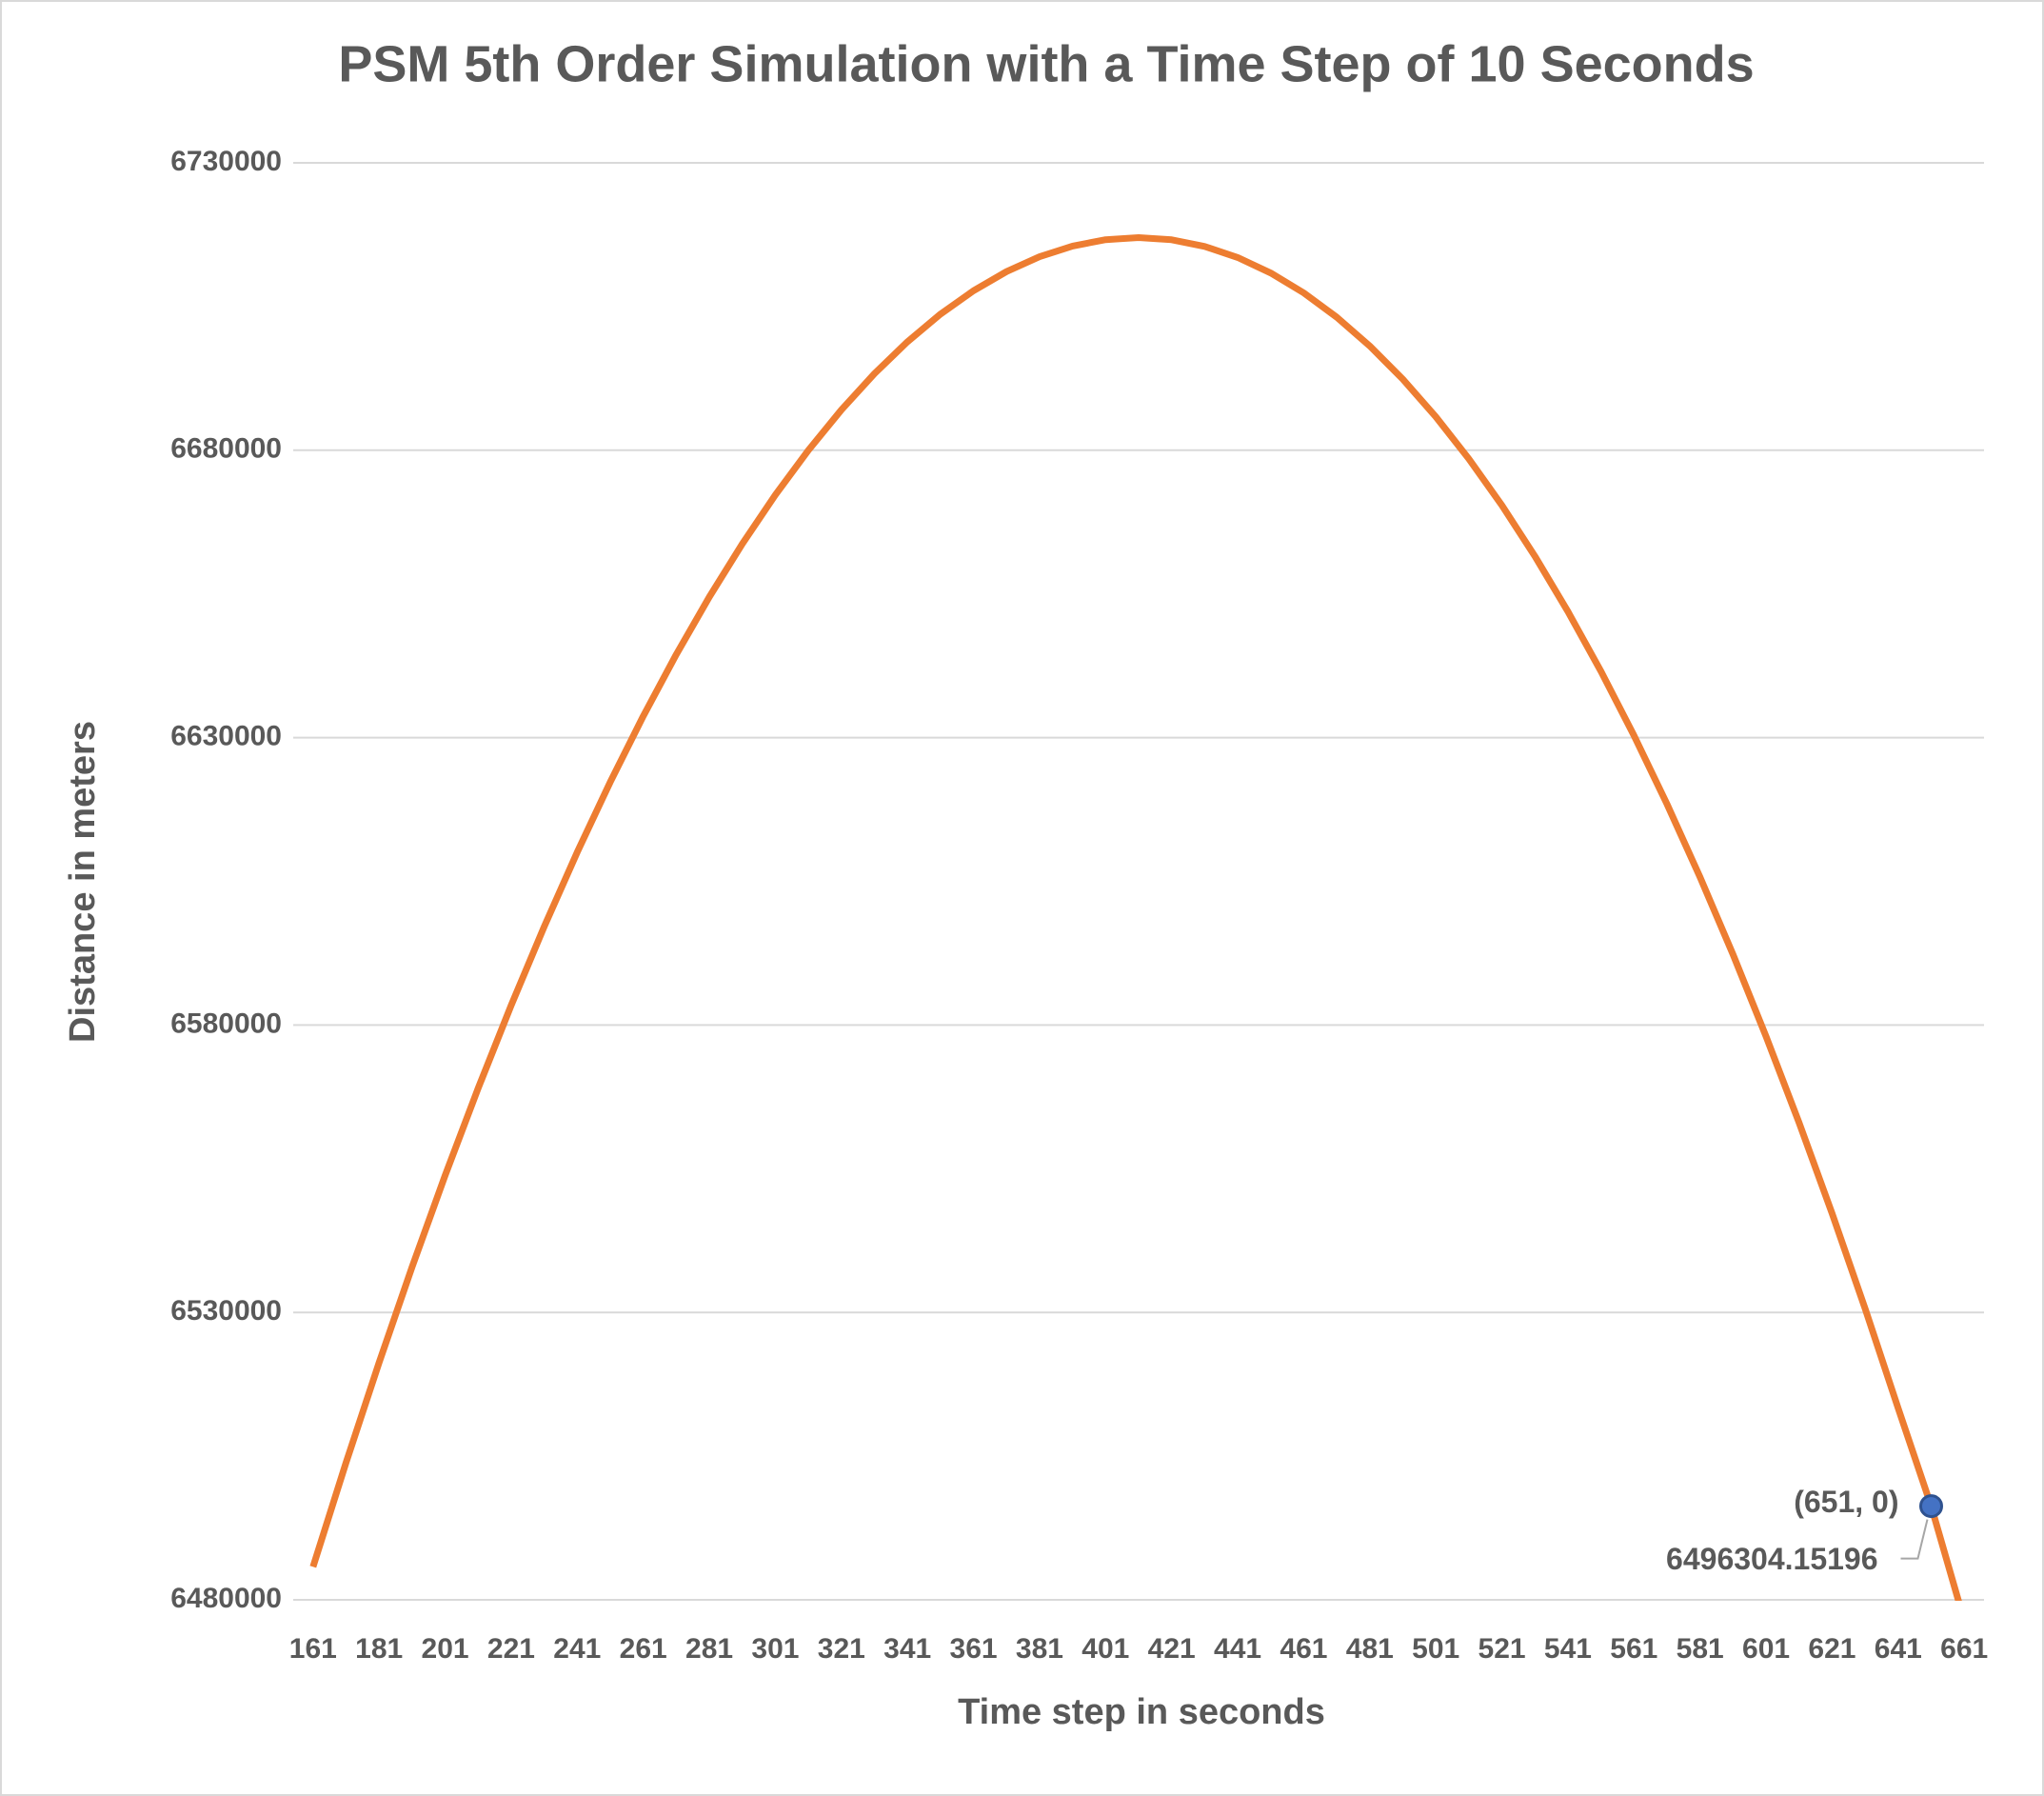  What do you see at coordinates (226, 1311) in the screenshot?
I see `y-tick-label: 6530000` at bounding box center [226, 1311].